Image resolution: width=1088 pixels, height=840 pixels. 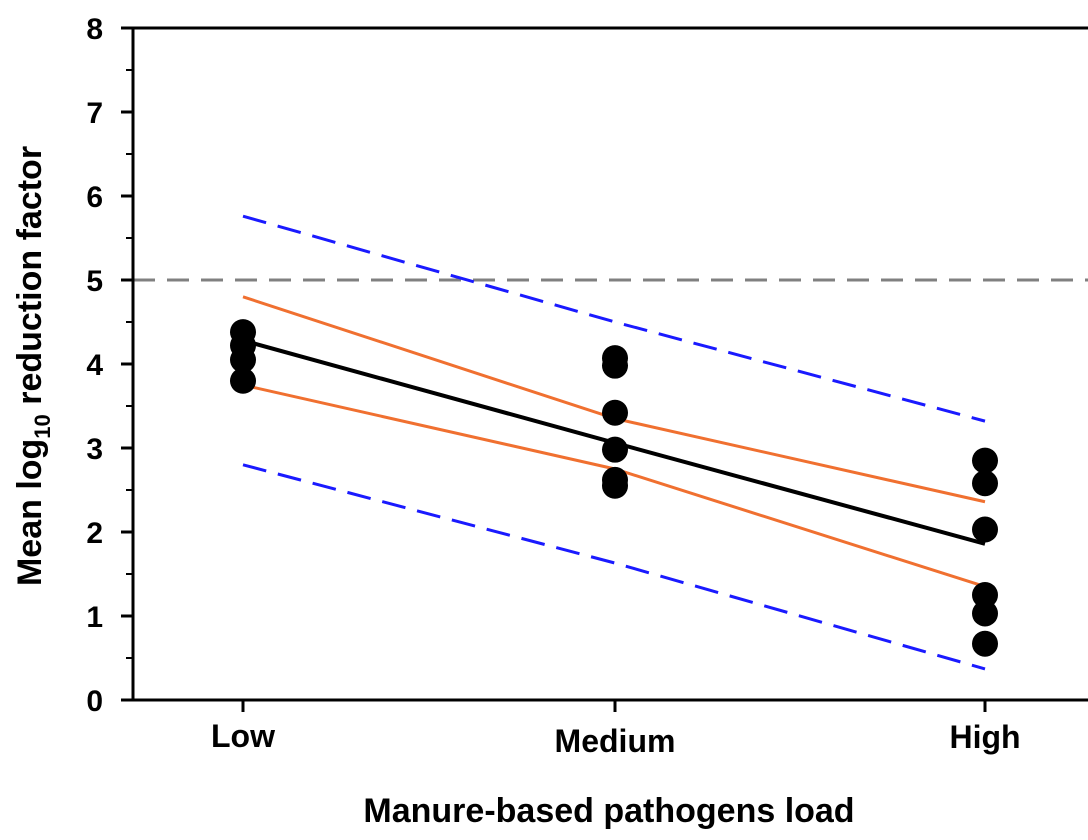 What do you see at coordinates (94, 617) in the screenshot?
I see `y-tick-label-1: 1` at bounding box center [94, 617].